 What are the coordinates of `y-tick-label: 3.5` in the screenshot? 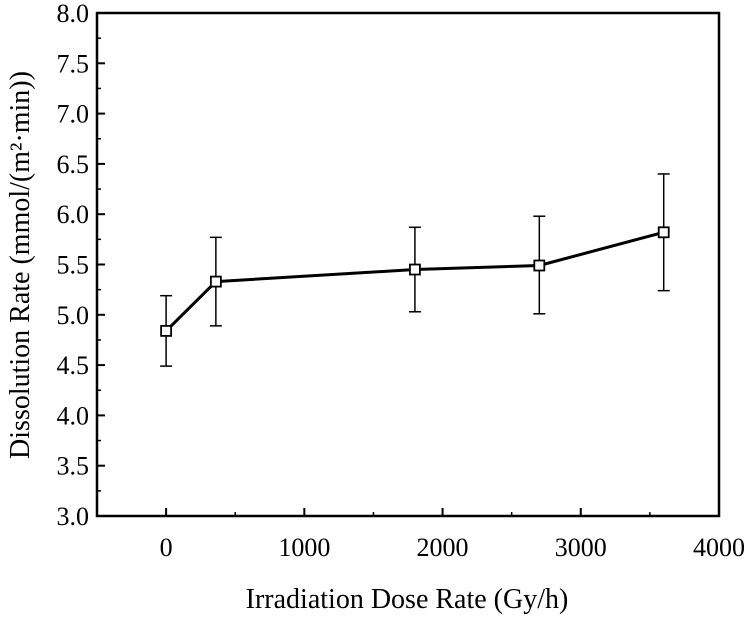 It's located at (73, 466).